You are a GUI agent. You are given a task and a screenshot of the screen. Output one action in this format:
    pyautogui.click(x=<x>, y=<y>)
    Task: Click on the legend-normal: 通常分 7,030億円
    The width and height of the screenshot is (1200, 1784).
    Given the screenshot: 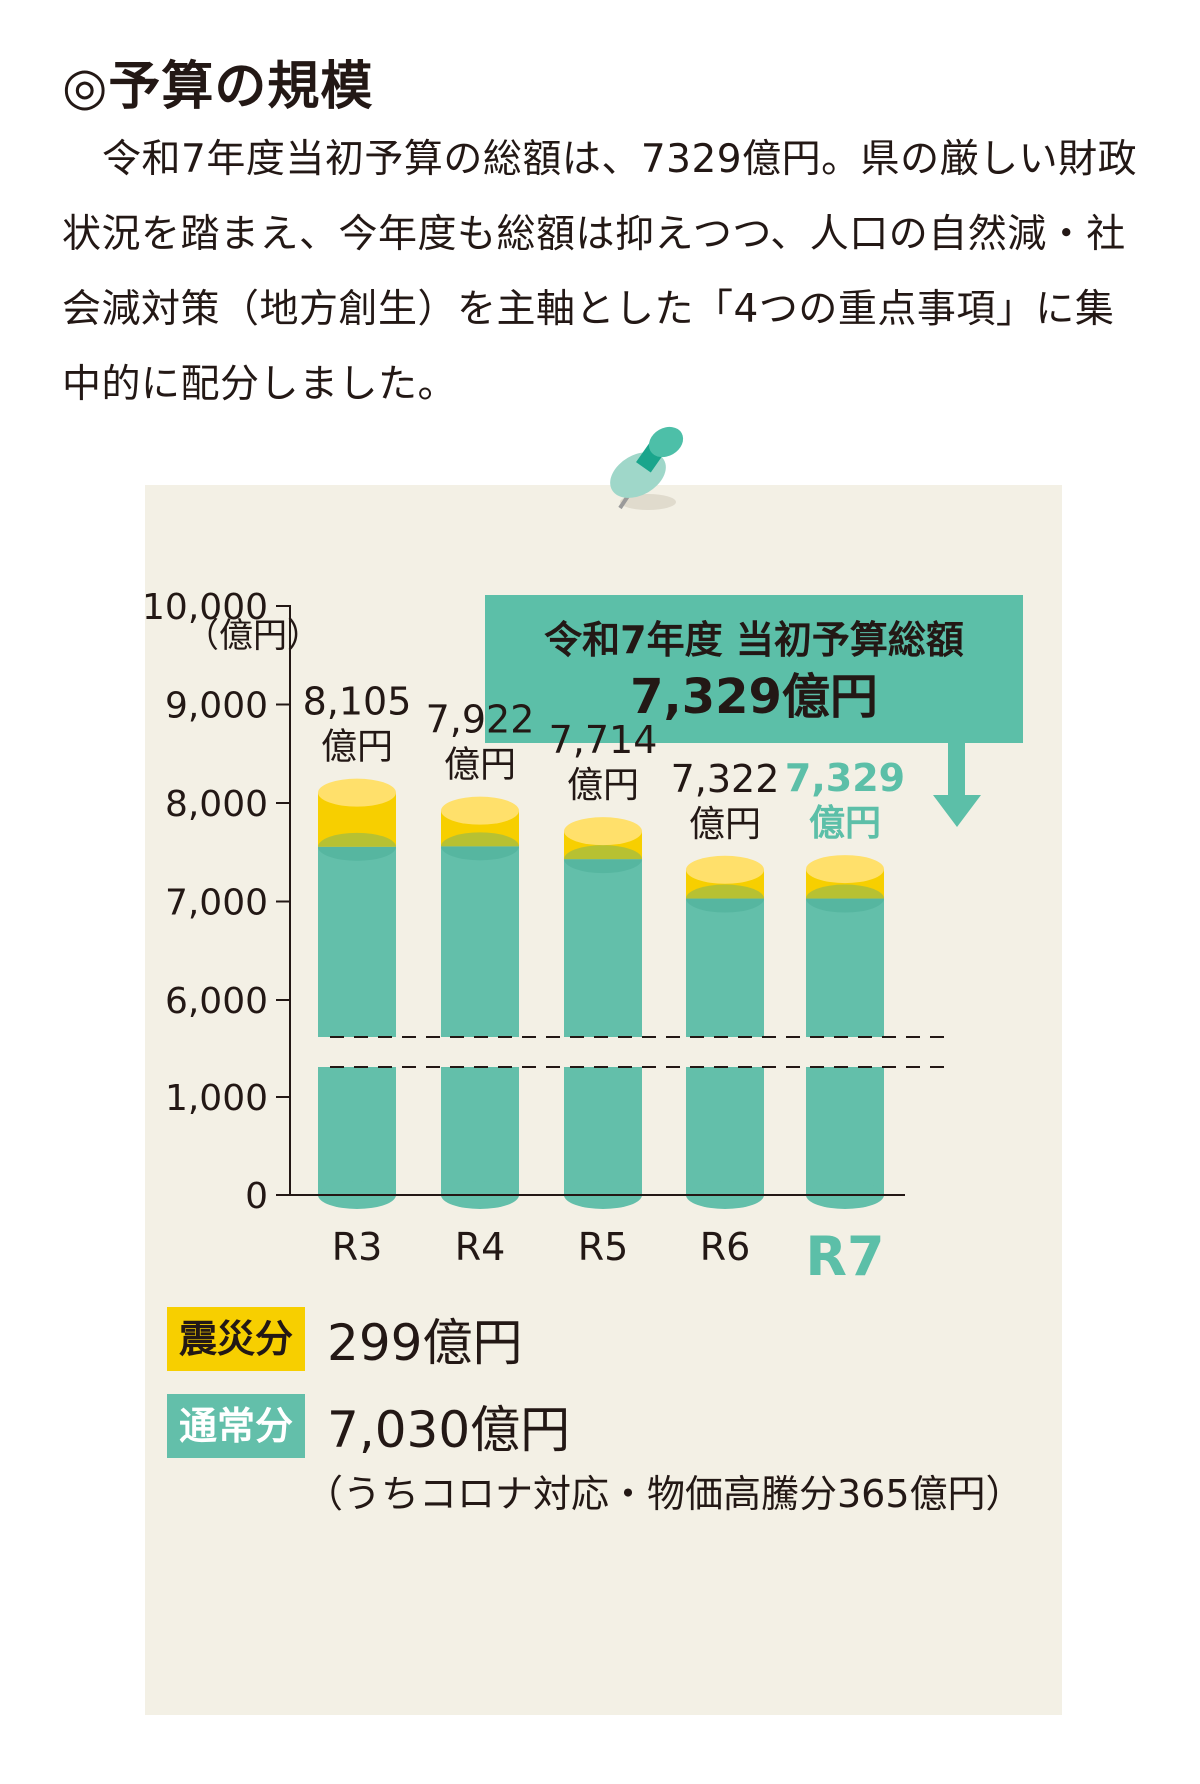 What is the action you would take?
    pyautogui.click(x=368, y=1426)
    